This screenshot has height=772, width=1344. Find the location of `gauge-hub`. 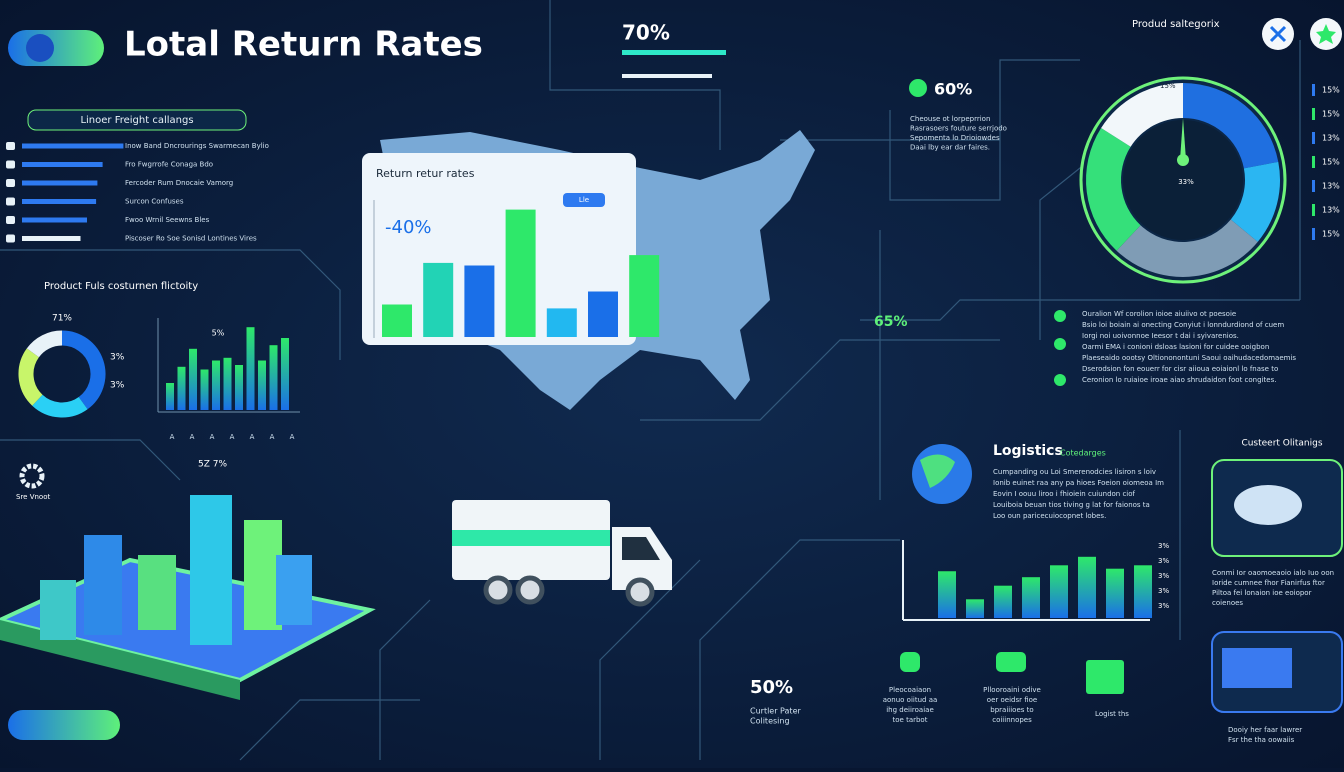

gauge-hub is located at coordinates (1183, 180).